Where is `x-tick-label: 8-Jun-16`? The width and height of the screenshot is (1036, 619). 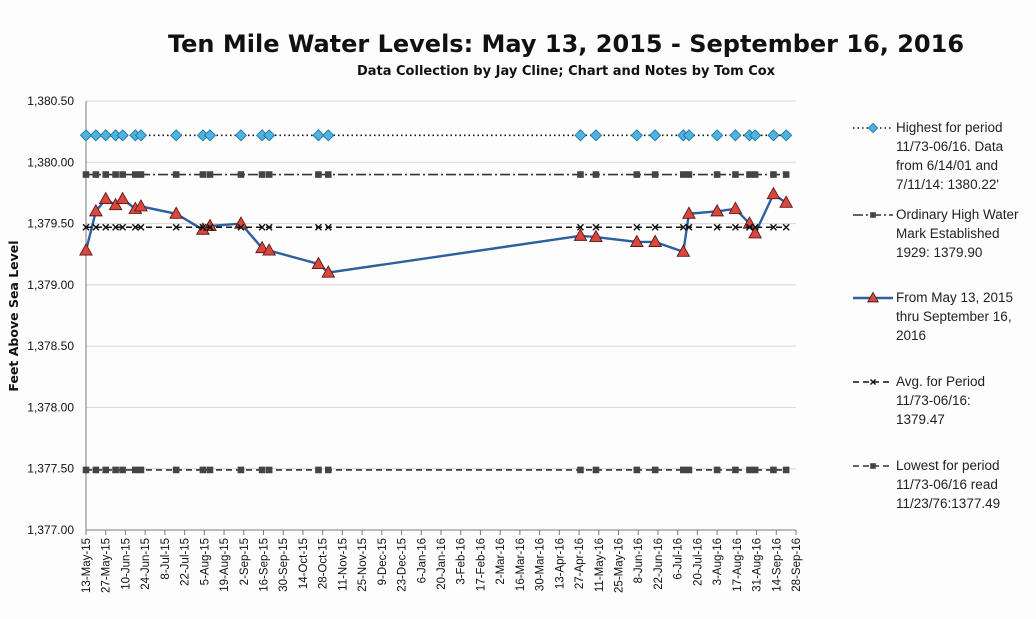 x-tick-label: 8-Jun-16 is located at coordinates (639, 560).